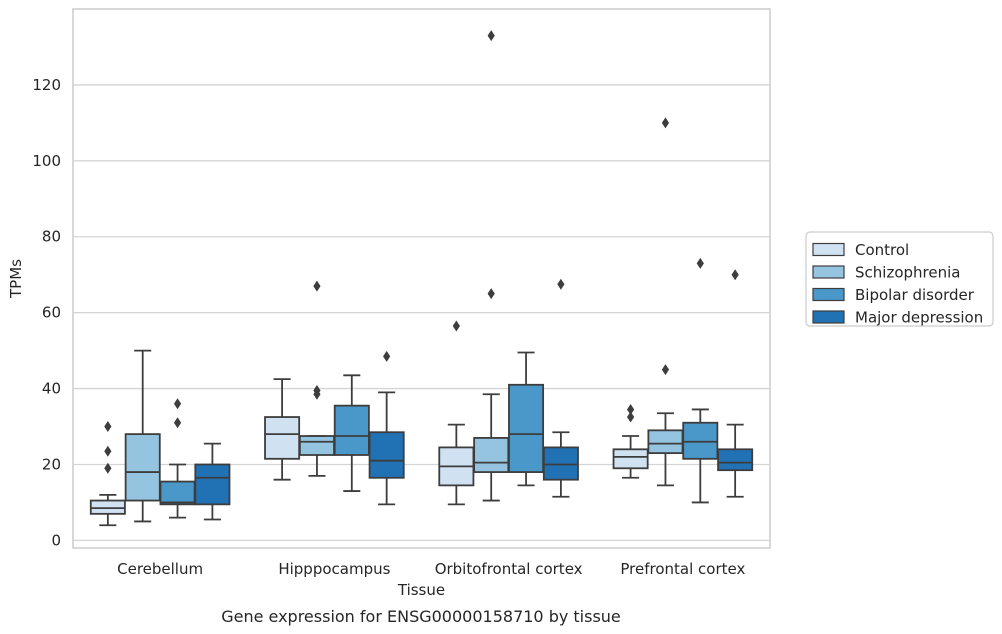 The height and width of the screenshot is (634, 1002). I want to click on legend-label: Control, so click(882, 250).